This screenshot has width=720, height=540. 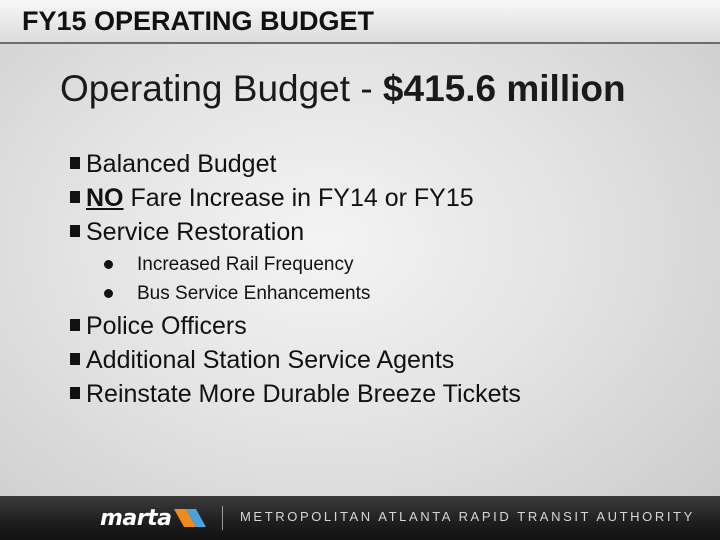 I want to click on bullet-text: Police Officers, so click(x=166, y=326).